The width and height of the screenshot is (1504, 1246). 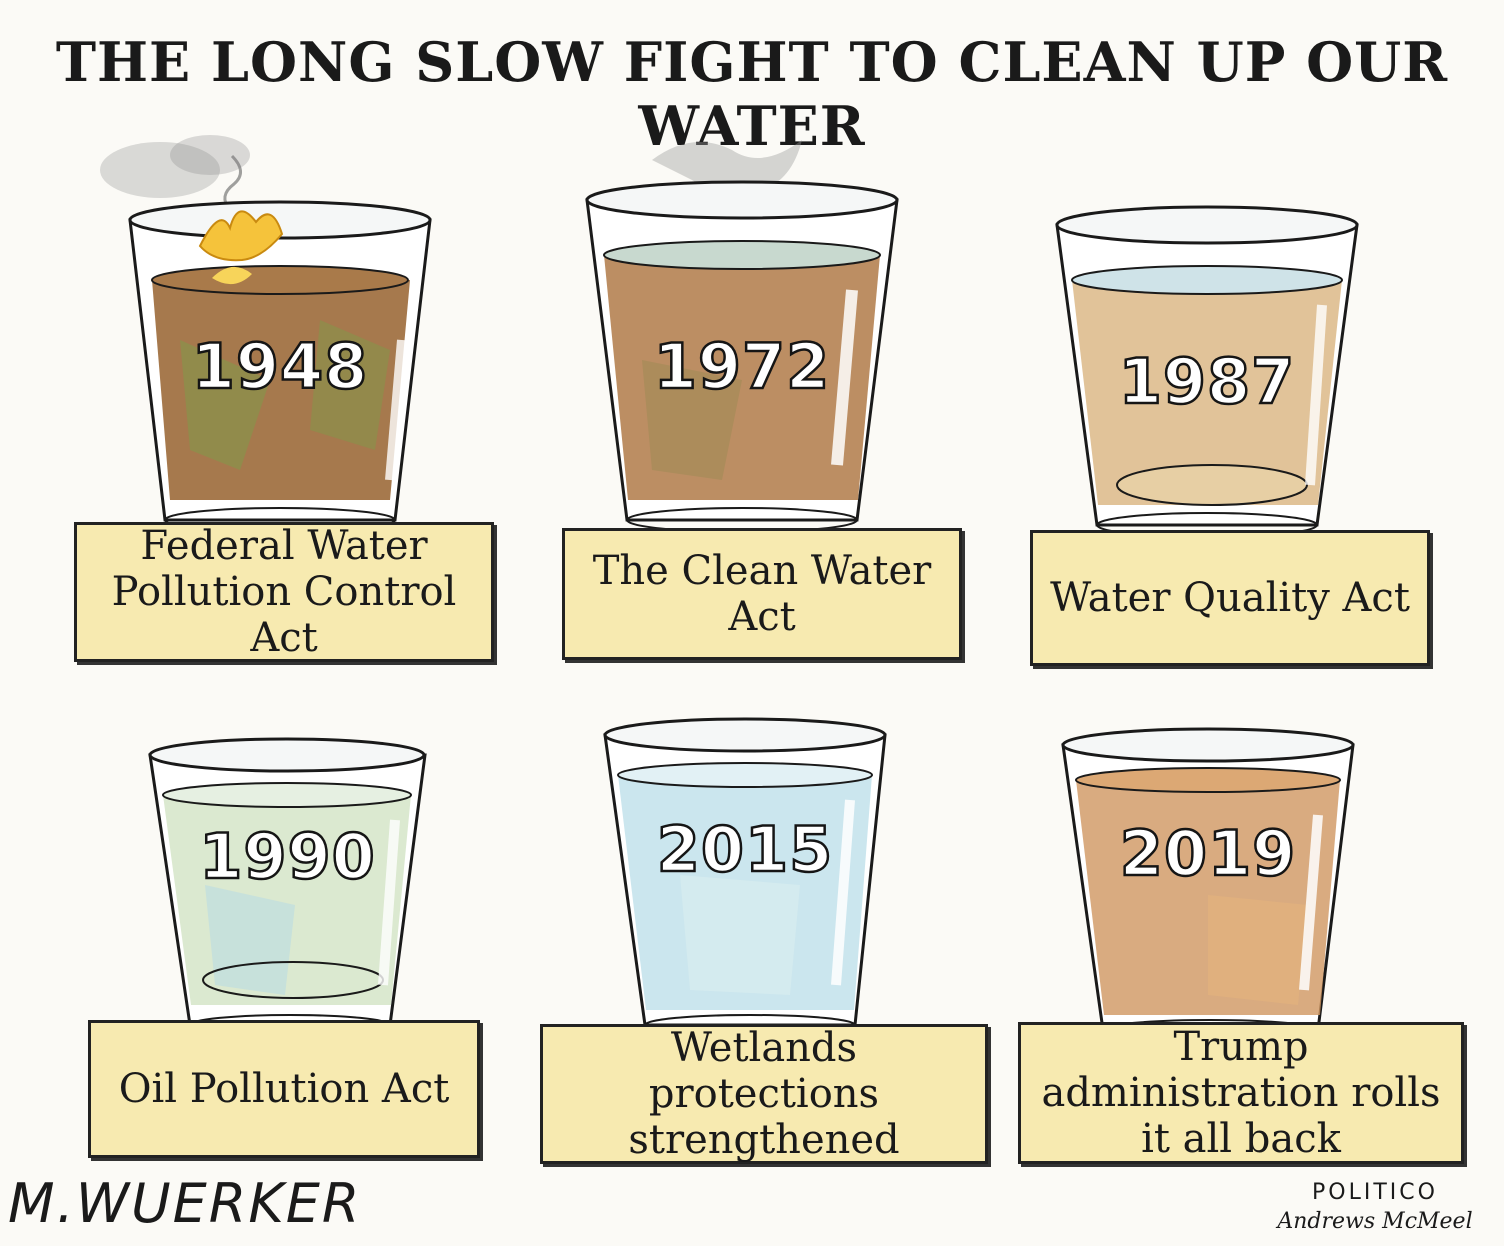 What do you see at coordinates (284, 592) in the screenshot?
I see `act-label-1: Federal Water Pollution Control Act` at bounding box center [284, 592].